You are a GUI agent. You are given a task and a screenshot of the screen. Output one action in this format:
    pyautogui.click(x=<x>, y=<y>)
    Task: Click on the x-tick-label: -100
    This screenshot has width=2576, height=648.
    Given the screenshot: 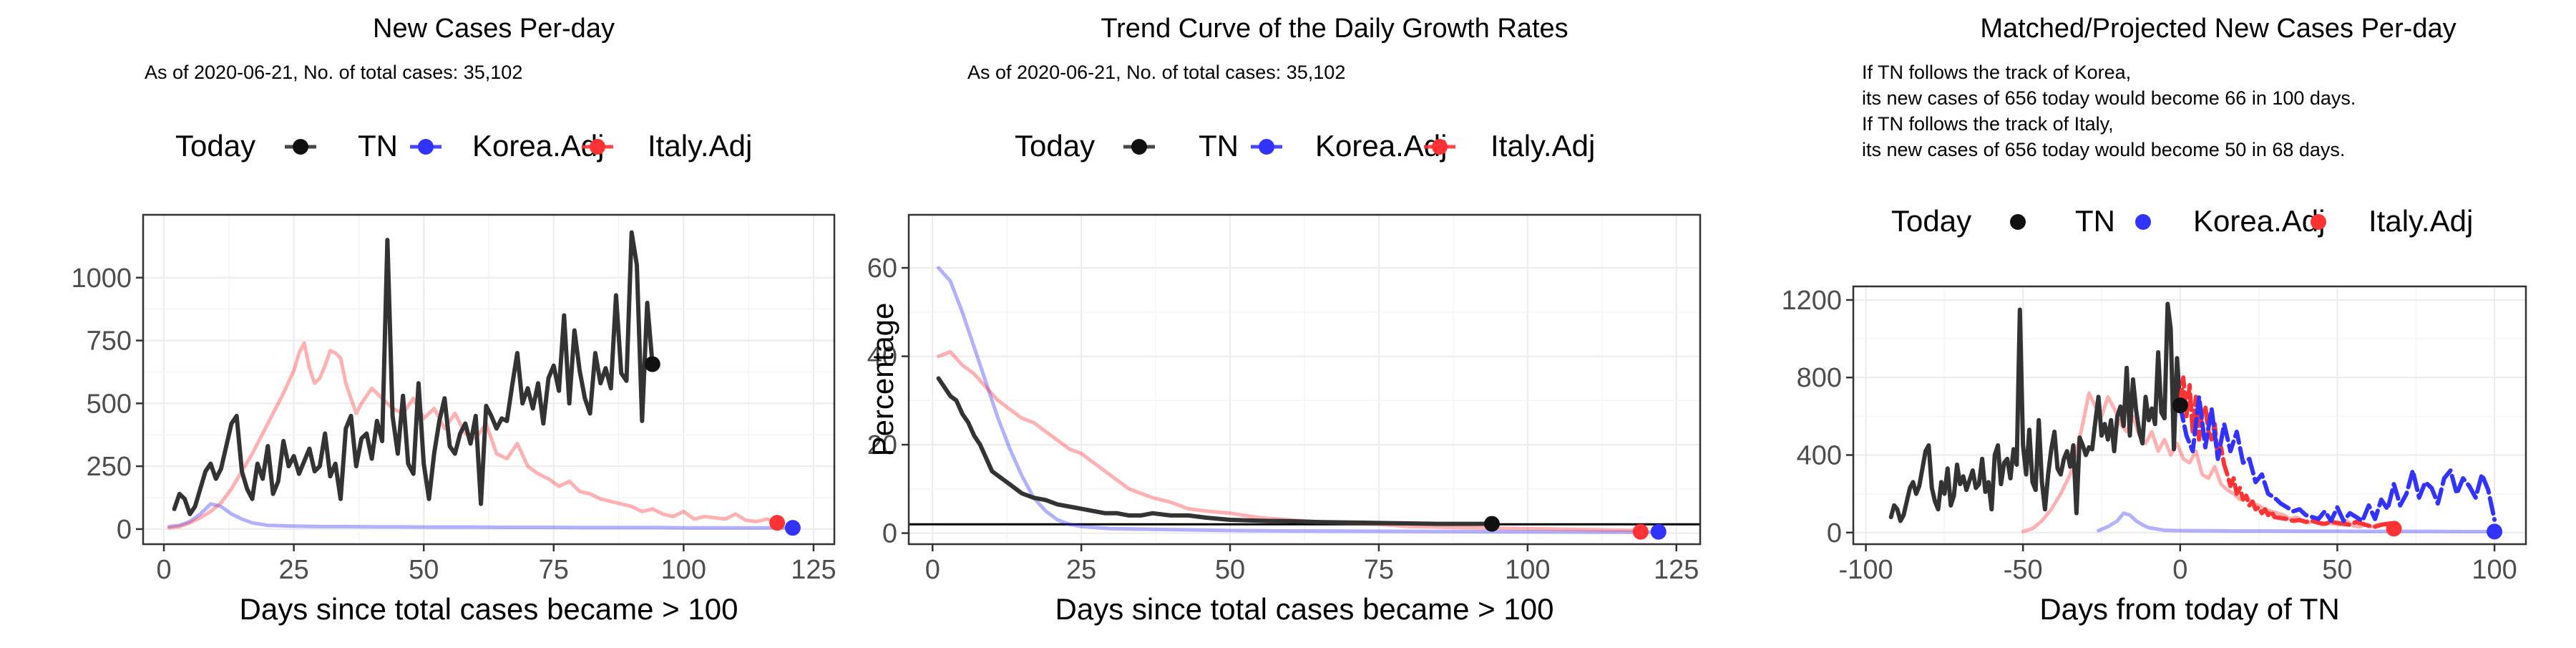 What is the action you would take?
    pyautogui.click(x=1866, y=570)
    